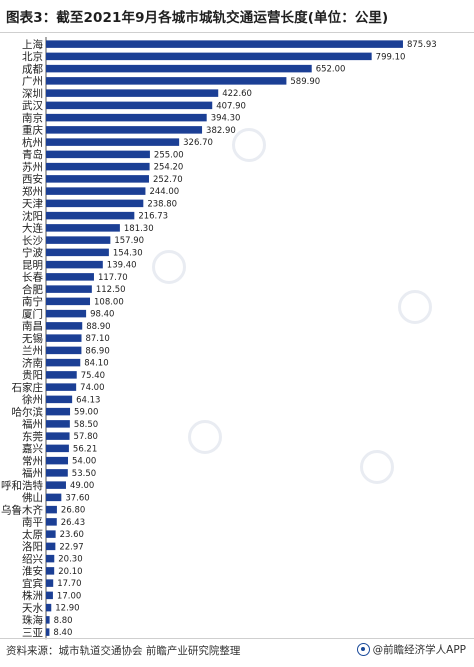 This screenshot has width=474, height=667. Describe the element at coordinates (85, 449) in the screenshot. I see `data-label: 56.21` at that location.